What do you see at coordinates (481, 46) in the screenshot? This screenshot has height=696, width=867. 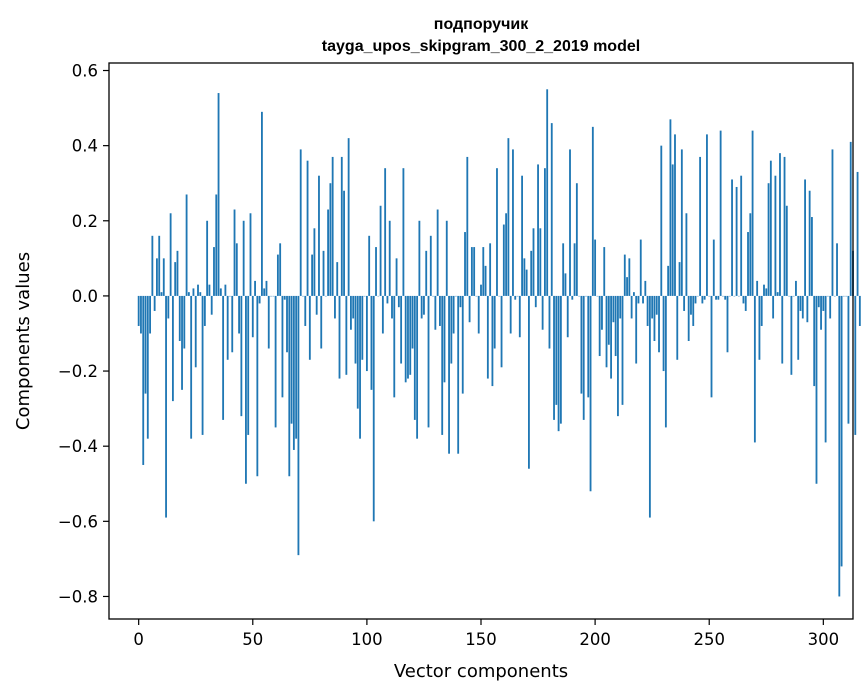 I see `chart-subtitle: tayga_upos_skipgram_300_2_2019 model` at bounding box center [481, 46].